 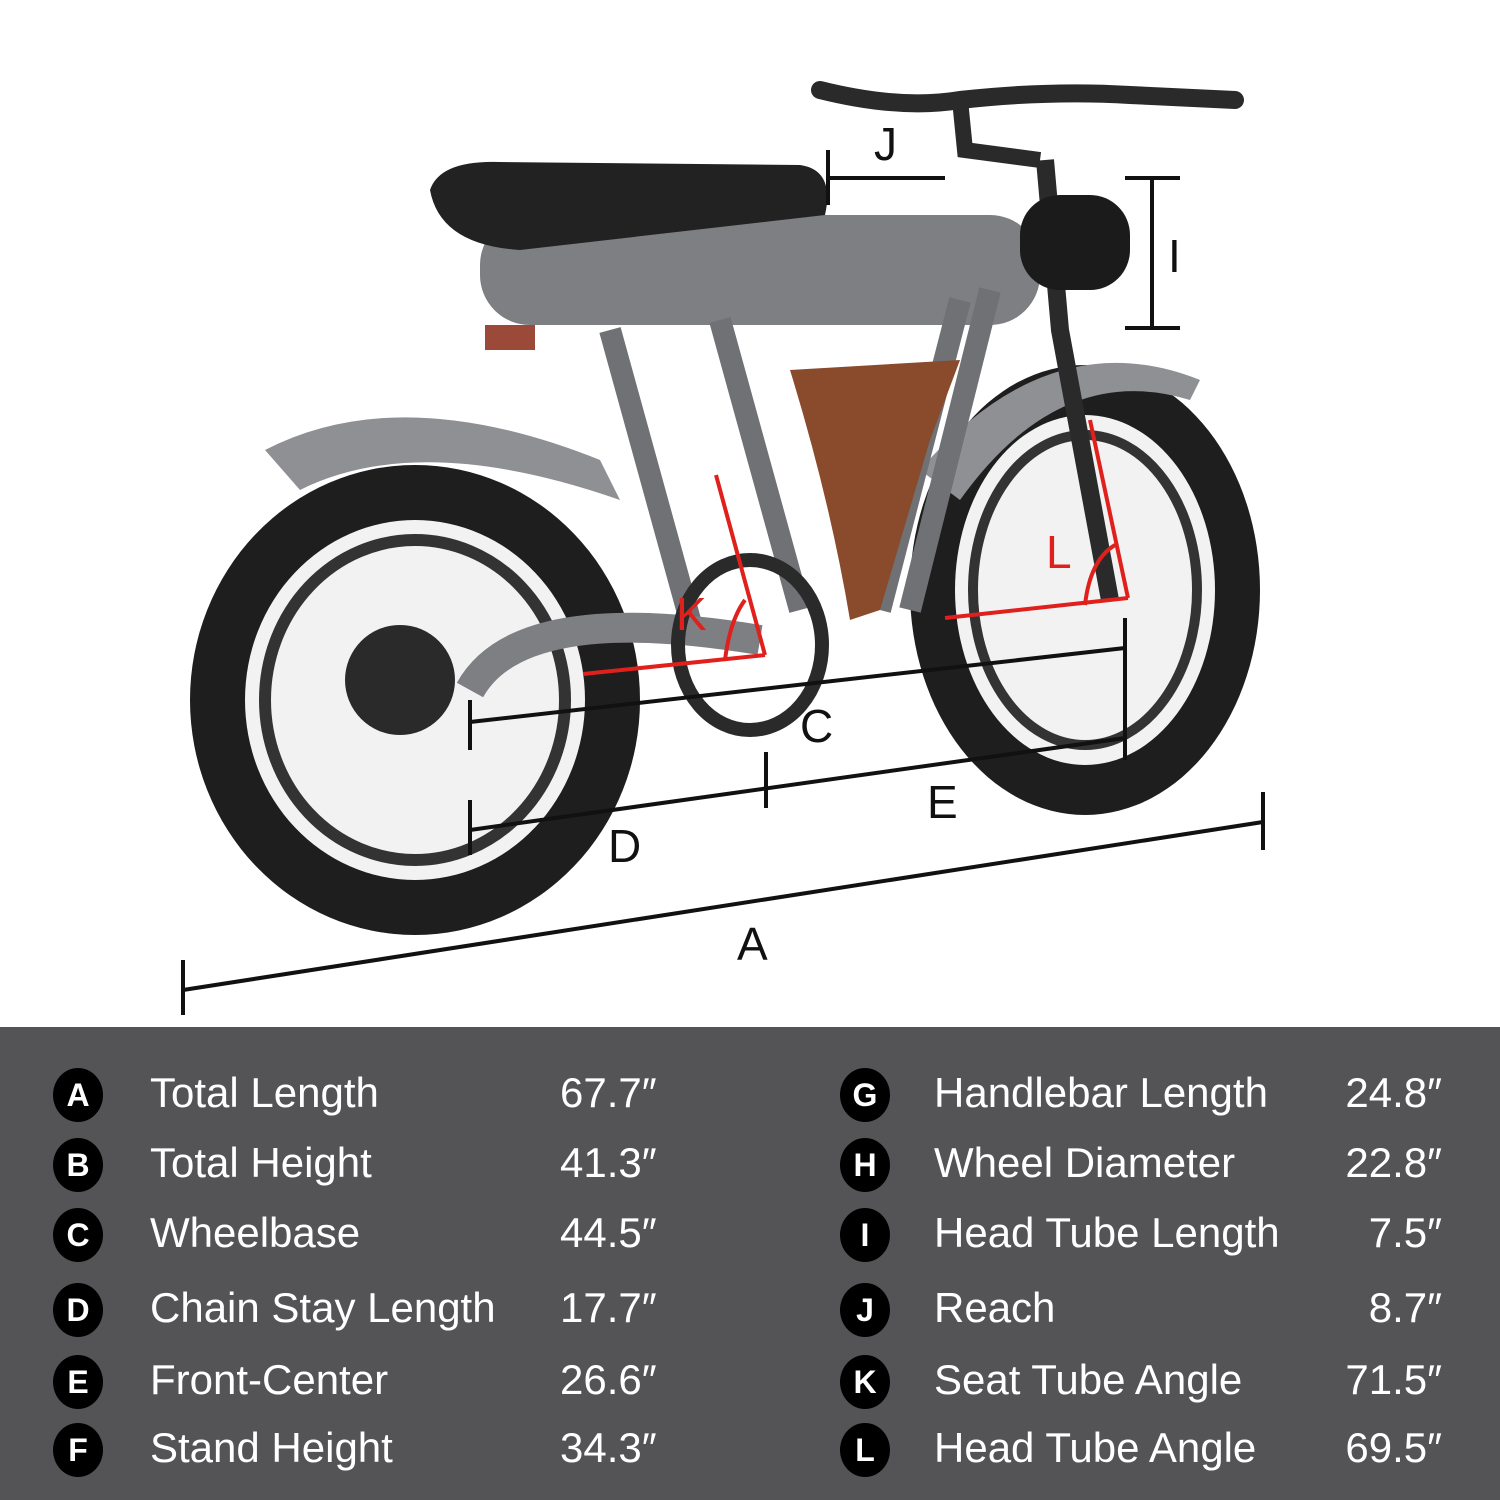 What do you see at coordinates (995, 1307) in the screenshot?
I see `spec-label: Reach` at bounding box center [995, 1307].